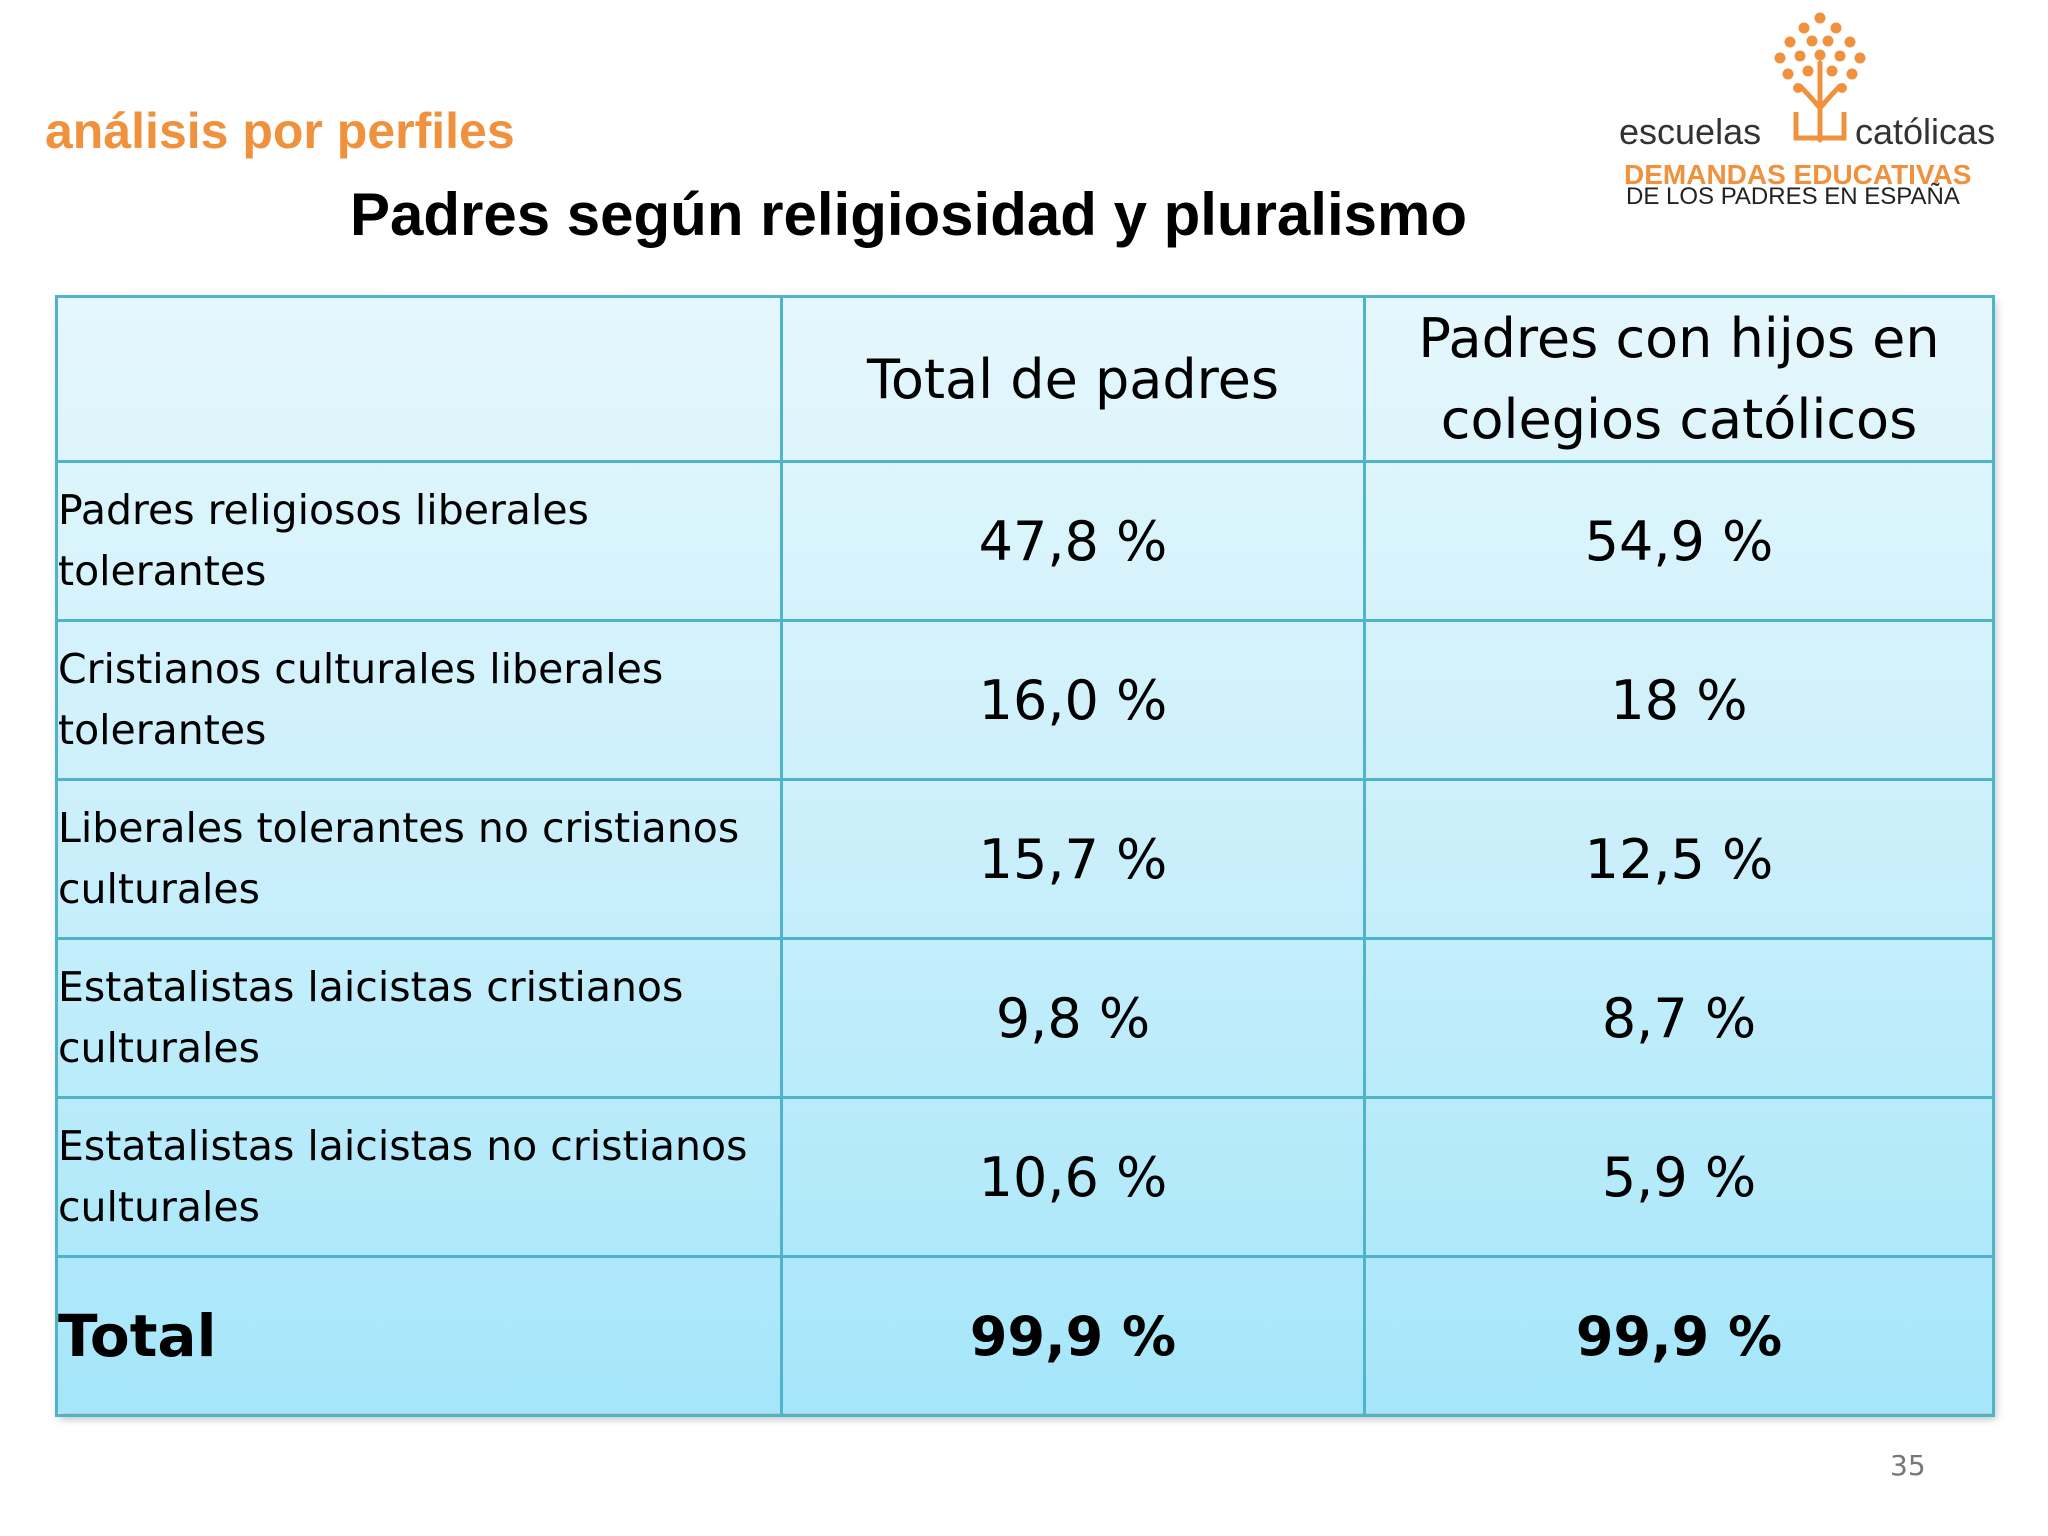 The image size is (2048, 1536). What do you see at coordinates (1679, 1018) in the screenshot?
I see `value-catholic: 8,7 %` at bounding box center [1679, 1018].